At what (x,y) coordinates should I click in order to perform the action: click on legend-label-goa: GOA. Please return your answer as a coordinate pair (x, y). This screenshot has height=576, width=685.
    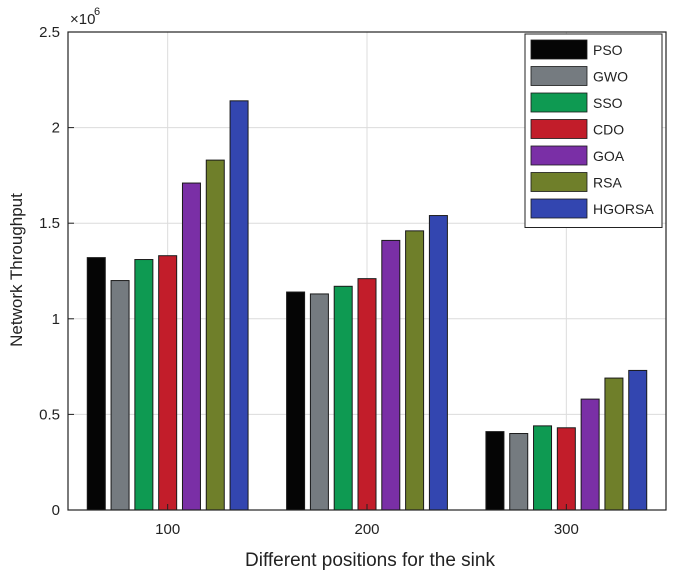
    Looking at the image, I should click on (609, 156).